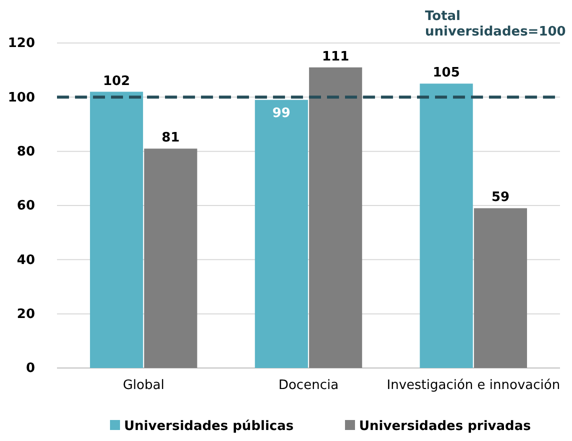  I want to click on legend-label: Universidades públicas, so click(209, 426).